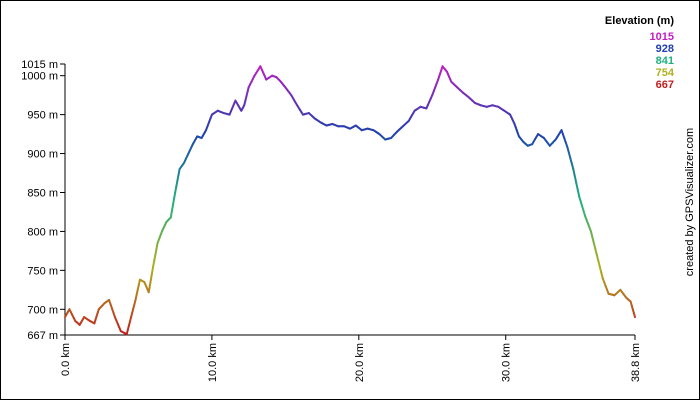 Image resolution: width=700 pixels, height=400 pixels. Describe the element at coordinates (665, 85) in the screenshot. I see `legend-entry: 667` at that location.